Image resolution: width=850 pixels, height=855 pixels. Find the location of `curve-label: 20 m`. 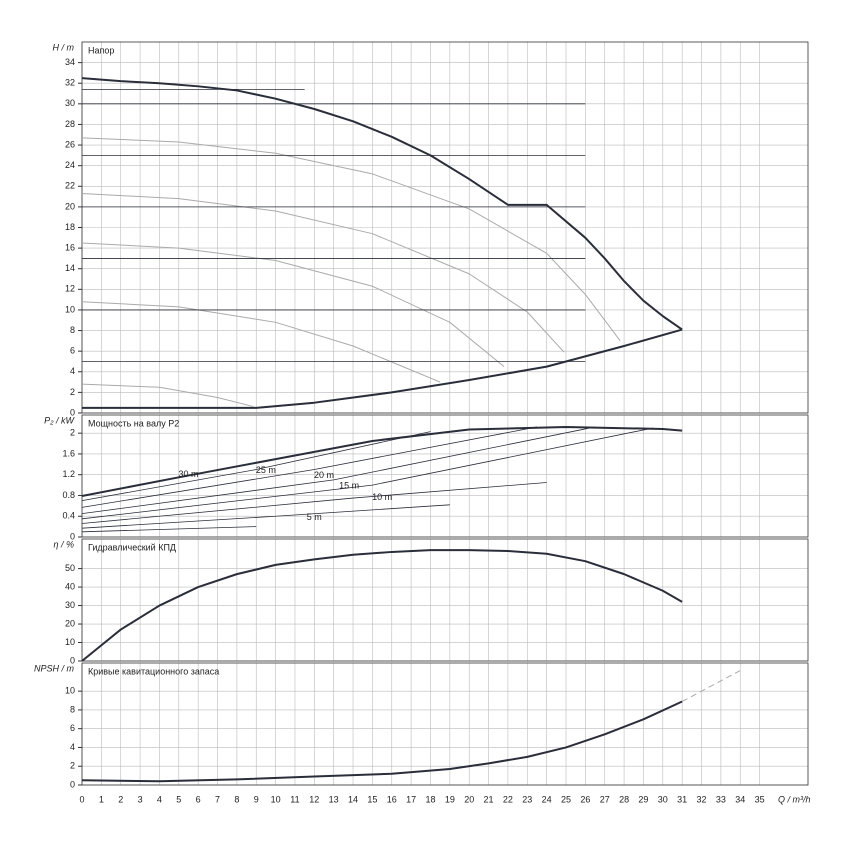

curve-label: 20 m is located at coordinates (324, 475).